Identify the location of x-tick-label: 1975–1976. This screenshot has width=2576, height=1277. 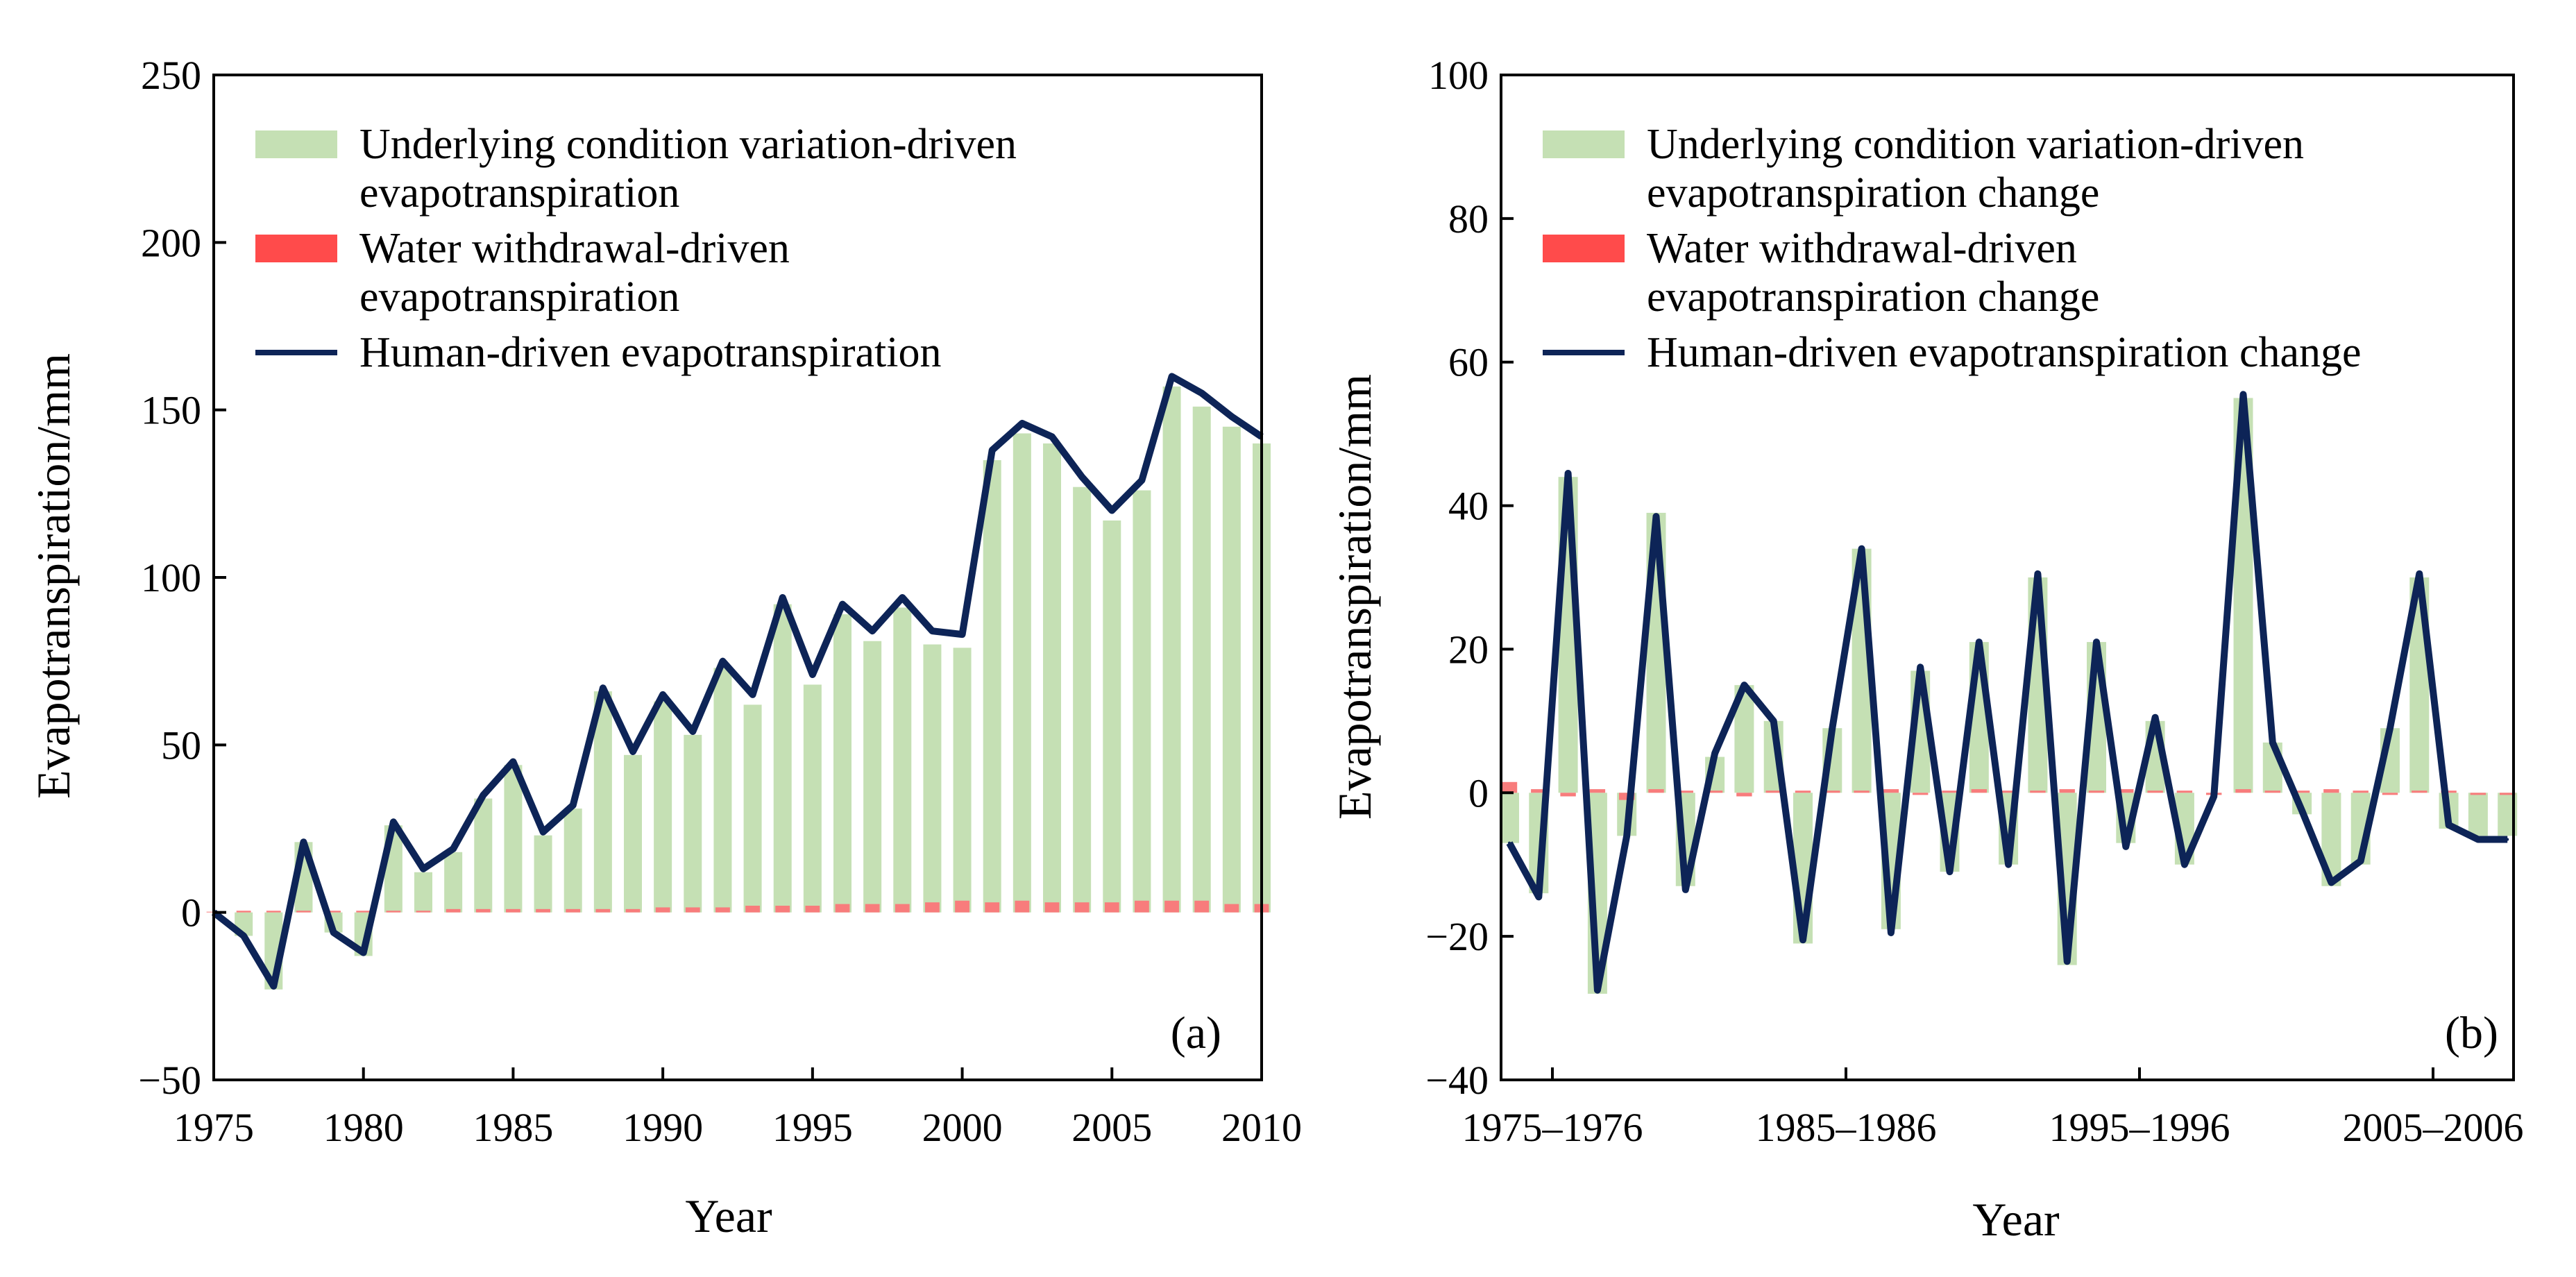
(1553, 1127).